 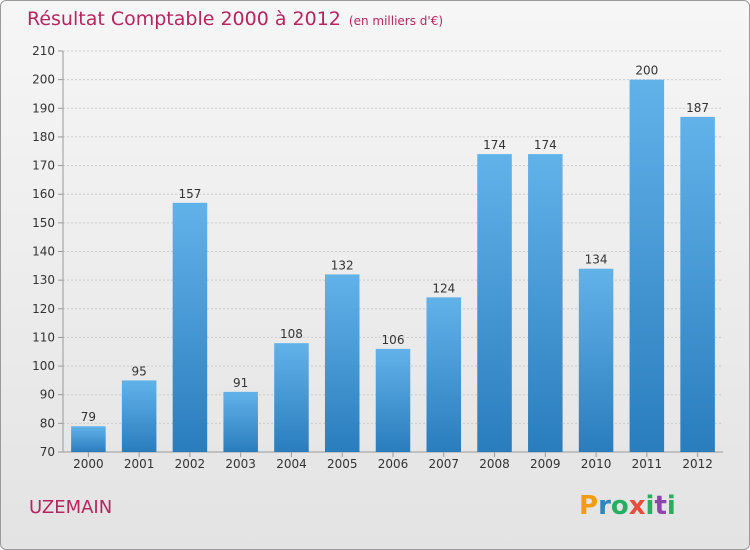 I want to click on x-tick-label: 2001, so click(x=139, y=464).